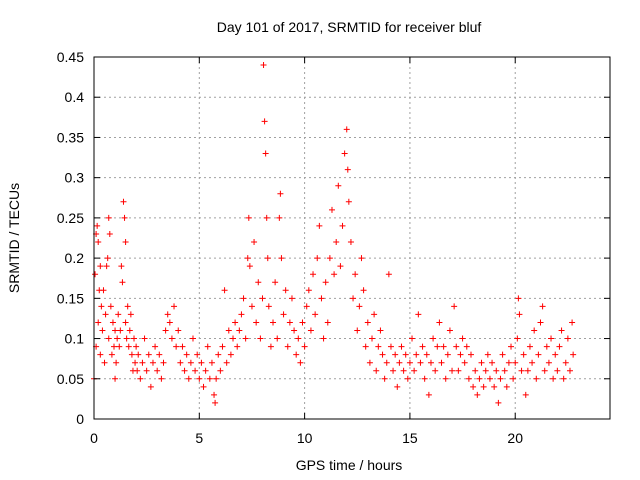 Image resolution: width=640 pixels, height=480 pixels. I want to click on x-tick-label: 15, so click(410, 438).